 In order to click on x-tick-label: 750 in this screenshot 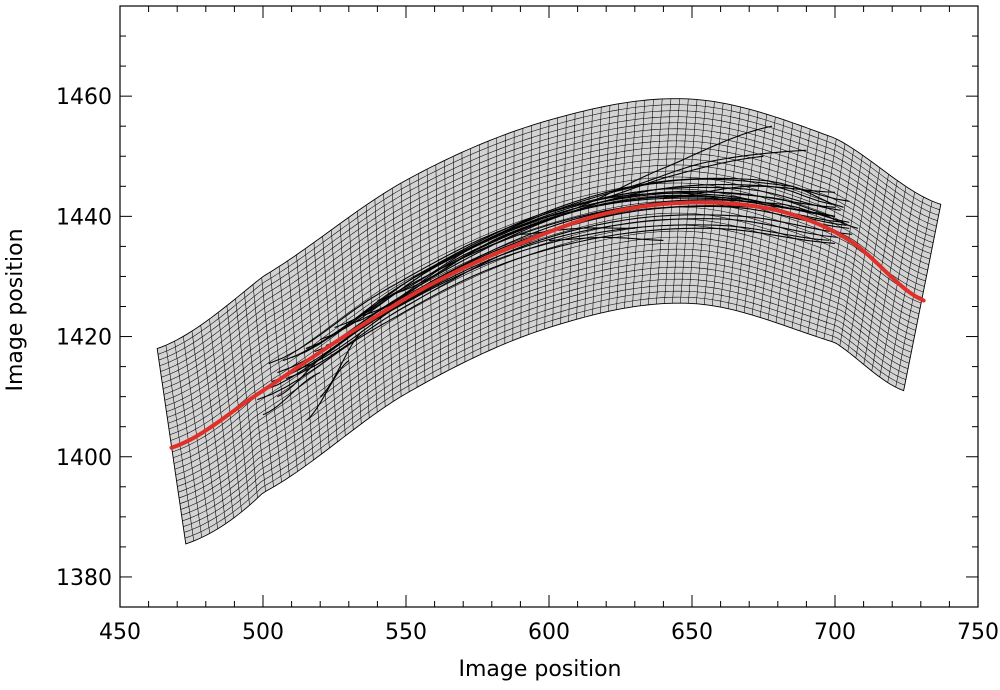, I will do `click(978, 632)`.